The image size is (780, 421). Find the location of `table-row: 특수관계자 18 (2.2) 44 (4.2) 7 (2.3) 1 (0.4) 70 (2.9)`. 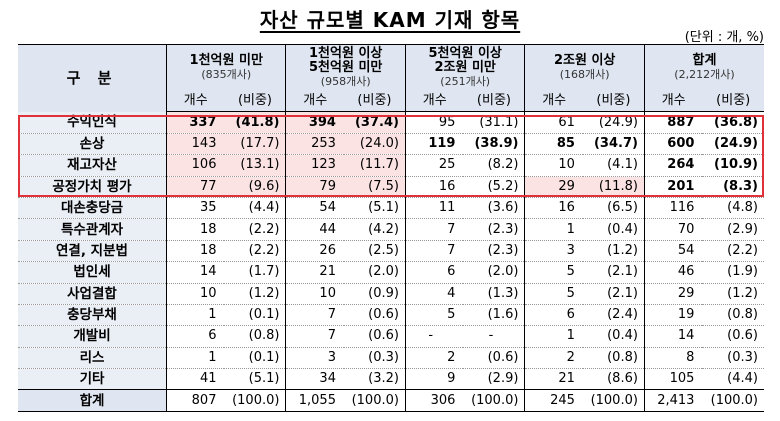

table-row: 특수관계자 18 (2.2) 44 (4.2) 7 (2.3) 1 (0.4) 70 (2.9) is located at coordinates (391, 229).